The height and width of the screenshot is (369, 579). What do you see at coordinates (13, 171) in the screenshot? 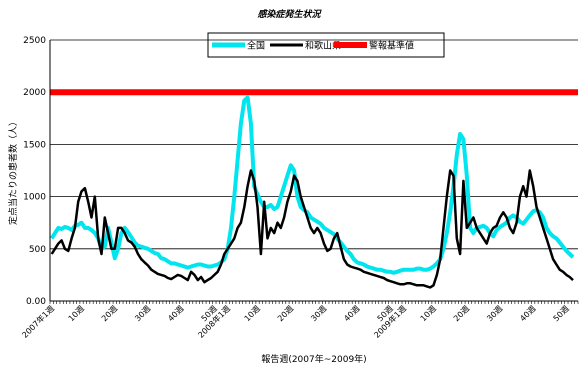
I see `y-axis-label: 定点当たりの患者数（人）` at bounding box center [13, 171].